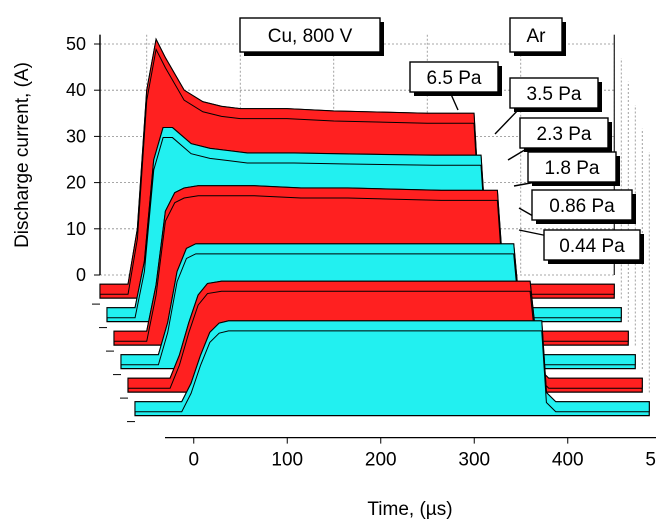  I want to click on series-label-6-5-pa-box, so click(454, 77).